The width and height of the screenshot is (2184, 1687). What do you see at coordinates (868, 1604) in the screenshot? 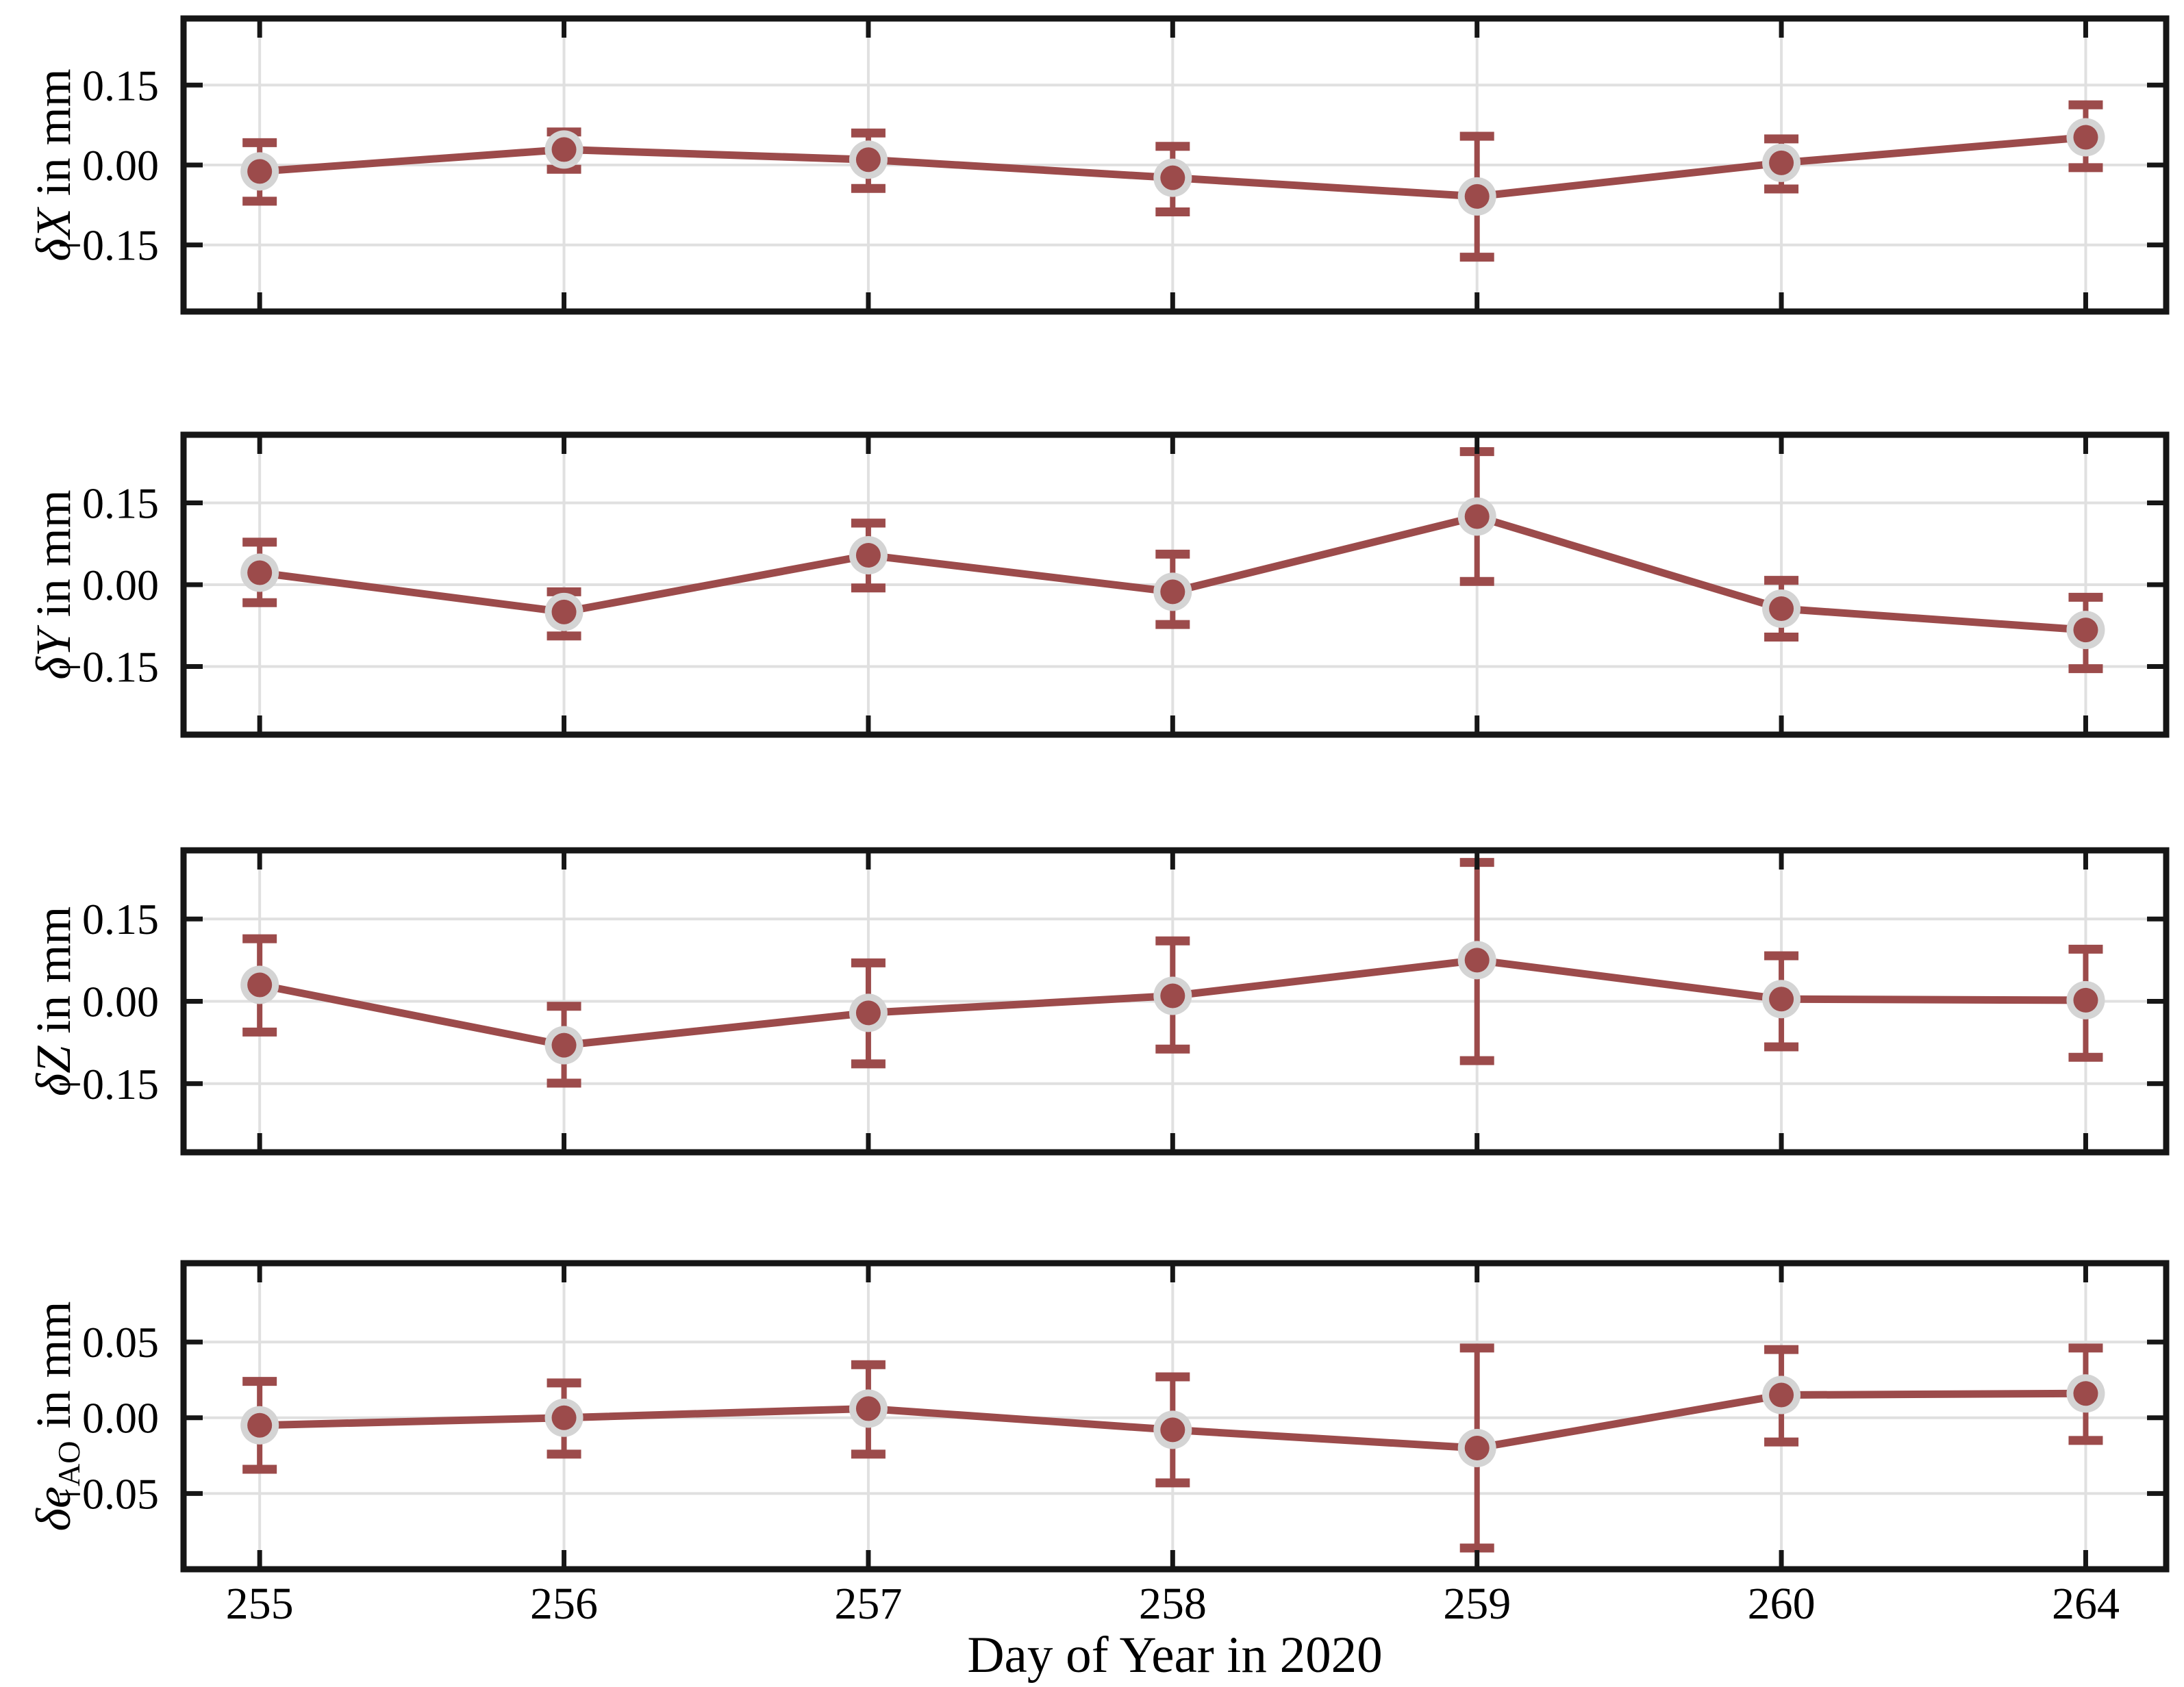
I see `x-tick-label: 257` at bounding box center [868, 1604].